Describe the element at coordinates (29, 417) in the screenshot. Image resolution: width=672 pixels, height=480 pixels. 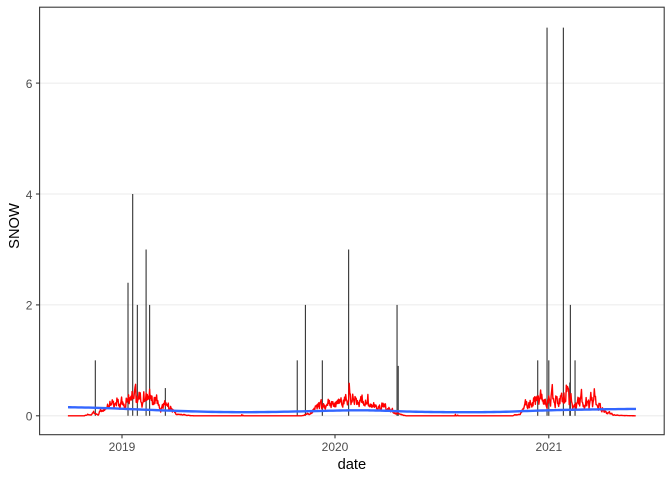
I see `svg-text: 0` at that location.